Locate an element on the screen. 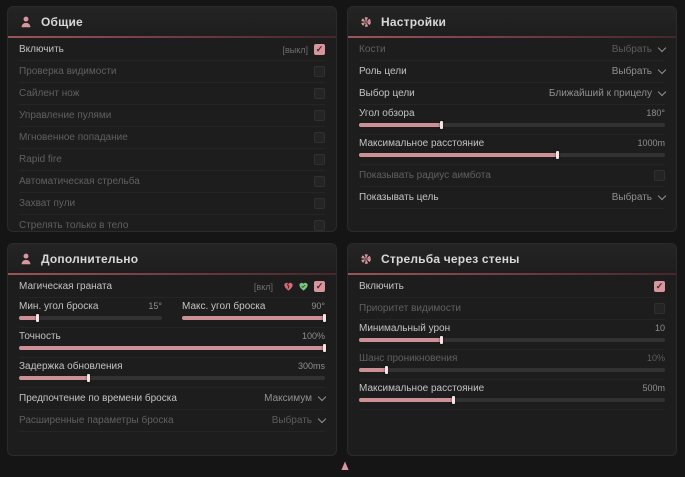  dropdown-throw-time-preference: Максимум is located at coordinates (295, 398).